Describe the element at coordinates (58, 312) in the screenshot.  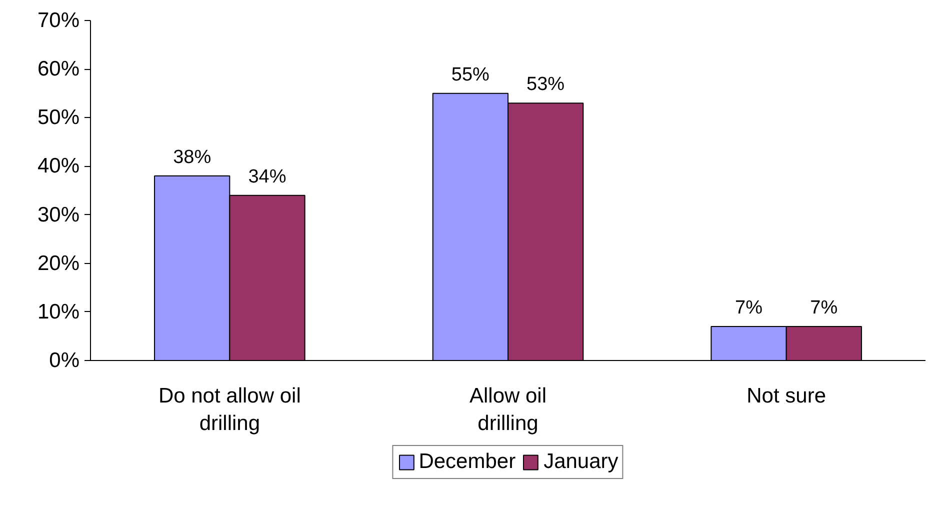
I see `y-tick-label: 10%` at that location.